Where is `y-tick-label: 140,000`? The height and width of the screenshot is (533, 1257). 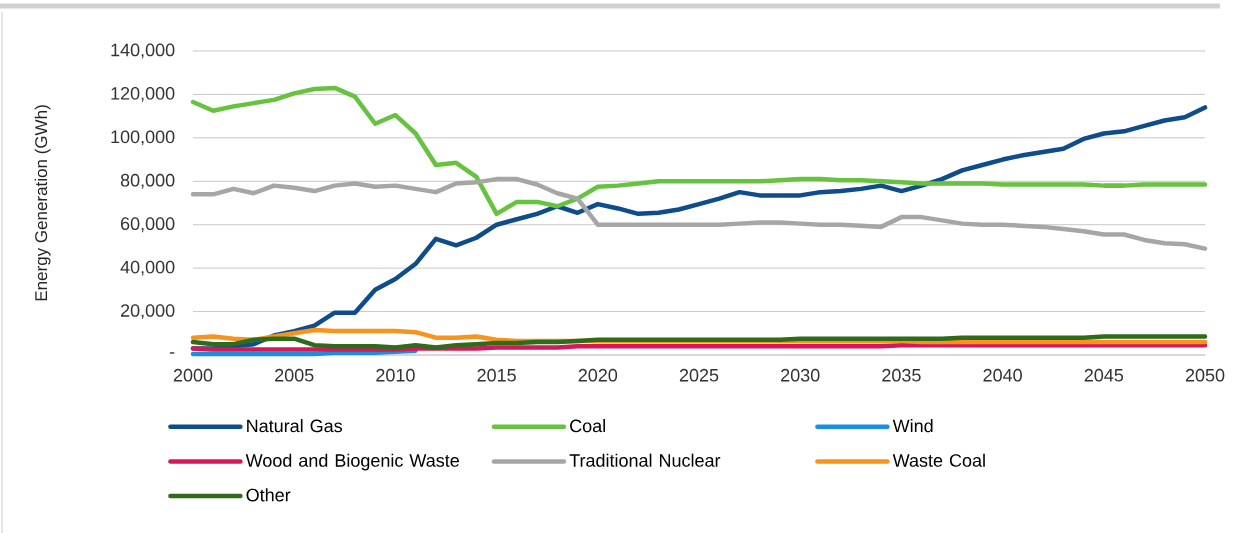 y-tick-label: 140,000 is located at coordinates (143, 51).